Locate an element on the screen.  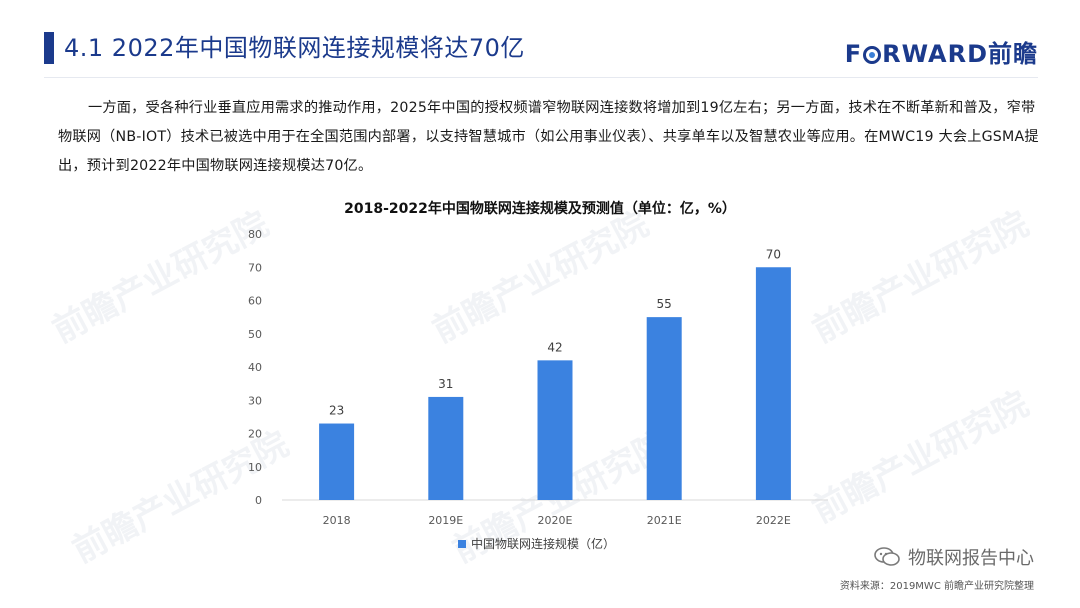
y-tick-label: 80 is located at coordinates (255, 234).